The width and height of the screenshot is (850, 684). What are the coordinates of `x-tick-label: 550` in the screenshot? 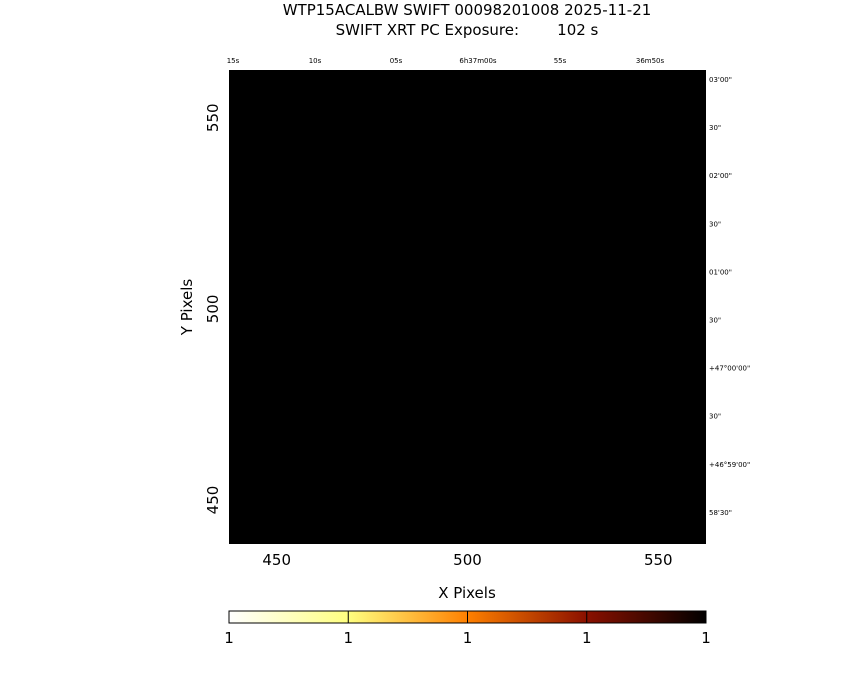 It's located at (658, 560).